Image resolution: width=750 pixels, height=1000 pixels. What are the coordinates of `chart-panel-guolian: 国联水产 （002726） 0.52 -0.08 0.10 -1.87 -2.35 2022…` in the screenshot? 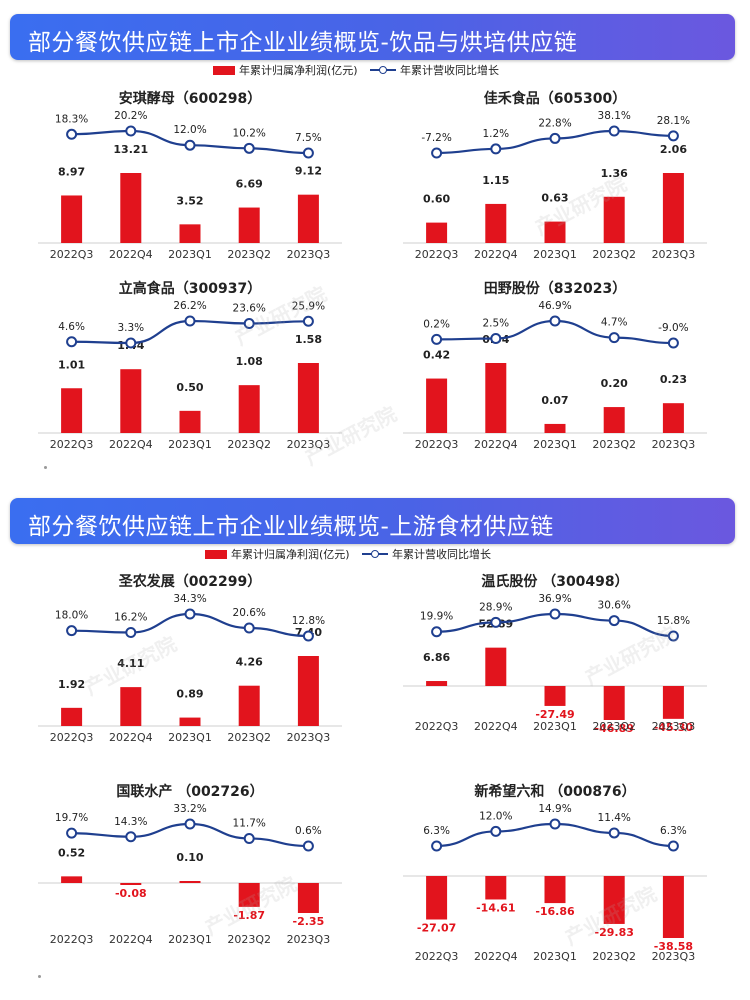 It's located at (190, 870).